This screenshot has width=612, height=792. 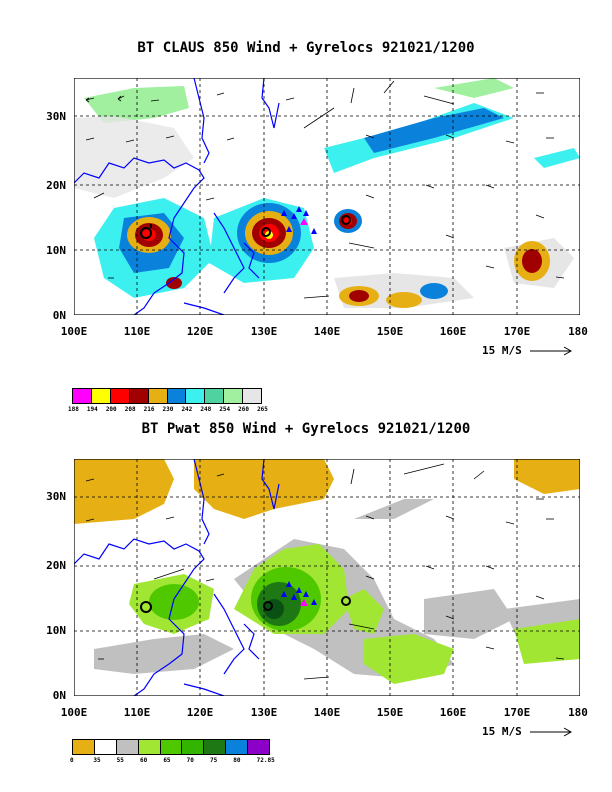 I want to click on colorbar-tick: 75, so click(x=213, y=760).